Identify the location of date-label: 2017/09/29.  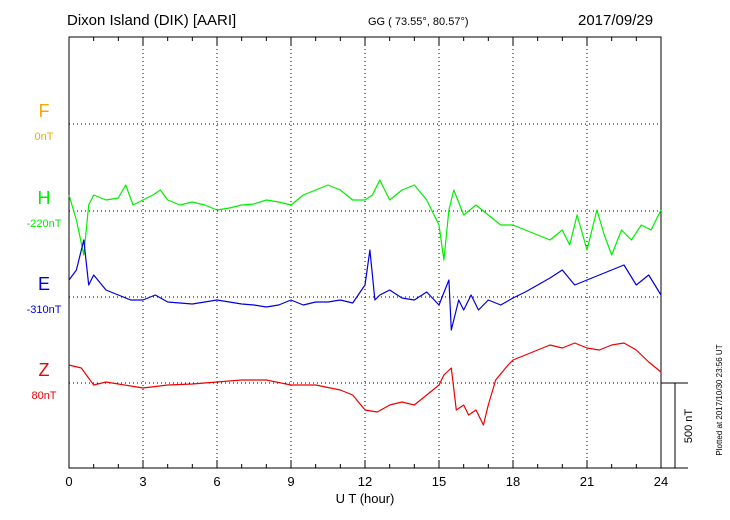
(616, 20).